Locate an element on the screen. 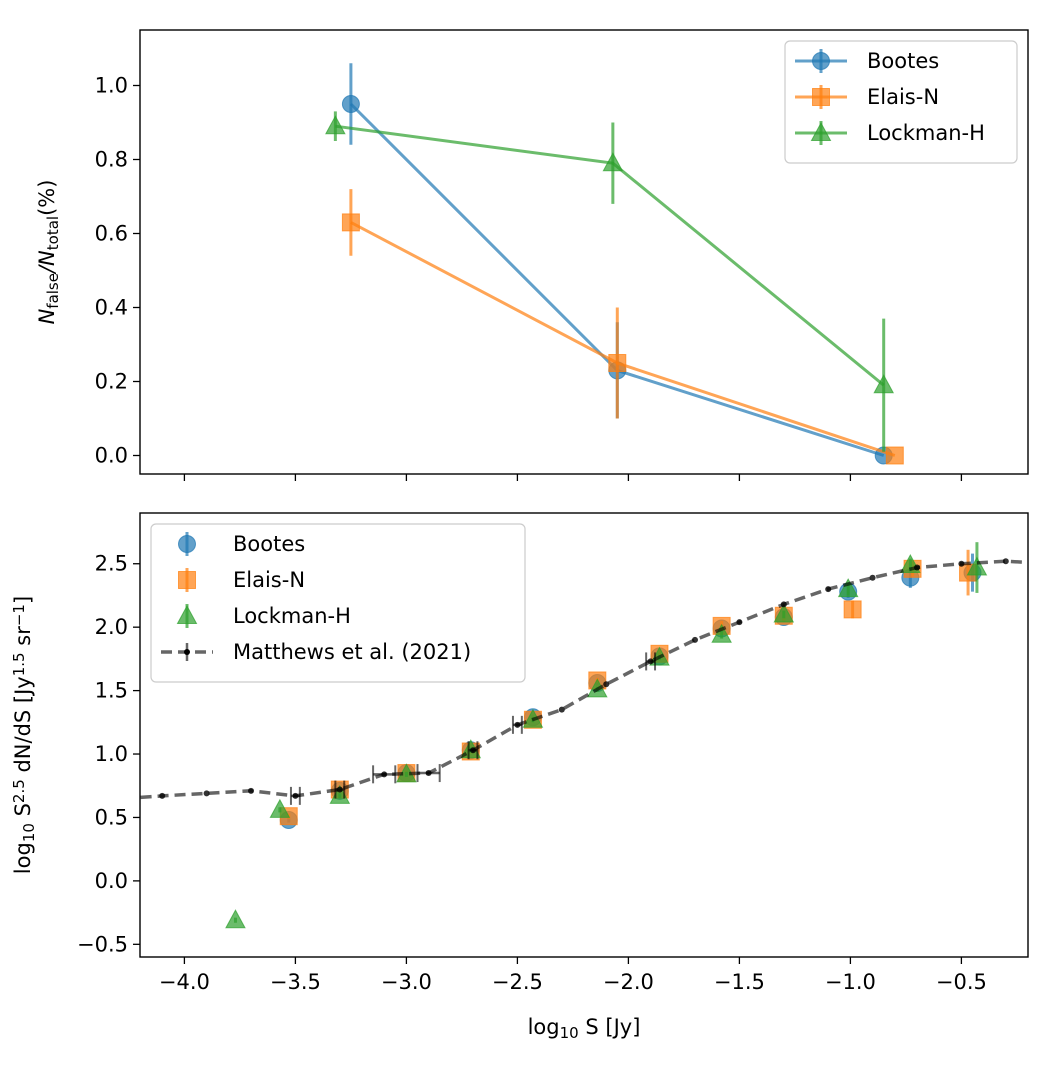 The image size is (1058, 1082). x-axis-label: log10 S [Jy] is located at coordinates (584, 1028).